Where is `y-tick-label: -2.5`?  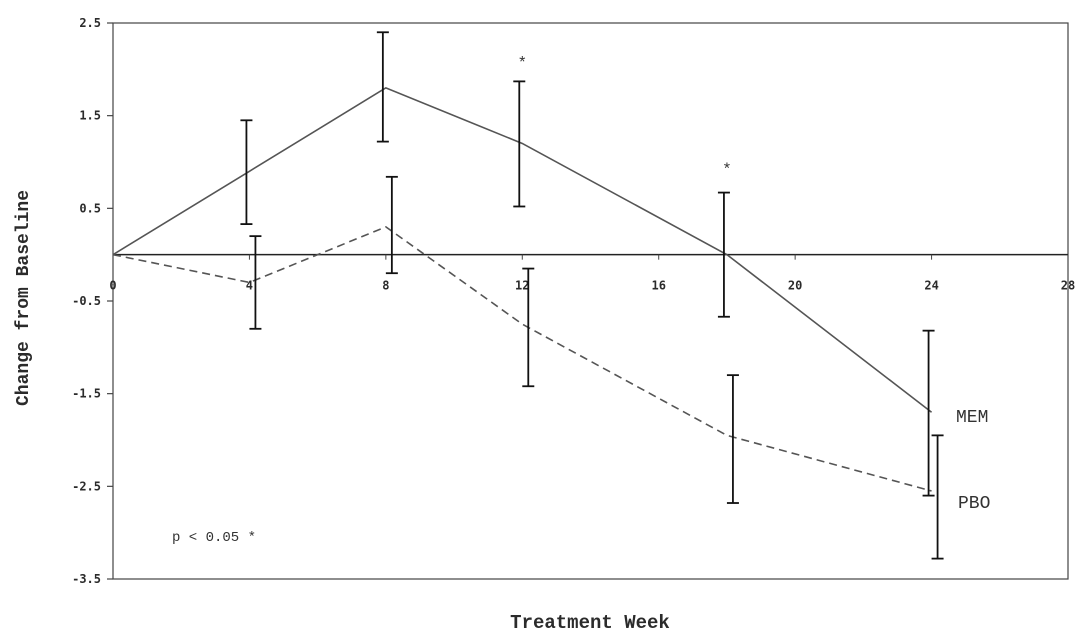
y-tick-label: -2.5 is located at coordinates (86, 486).